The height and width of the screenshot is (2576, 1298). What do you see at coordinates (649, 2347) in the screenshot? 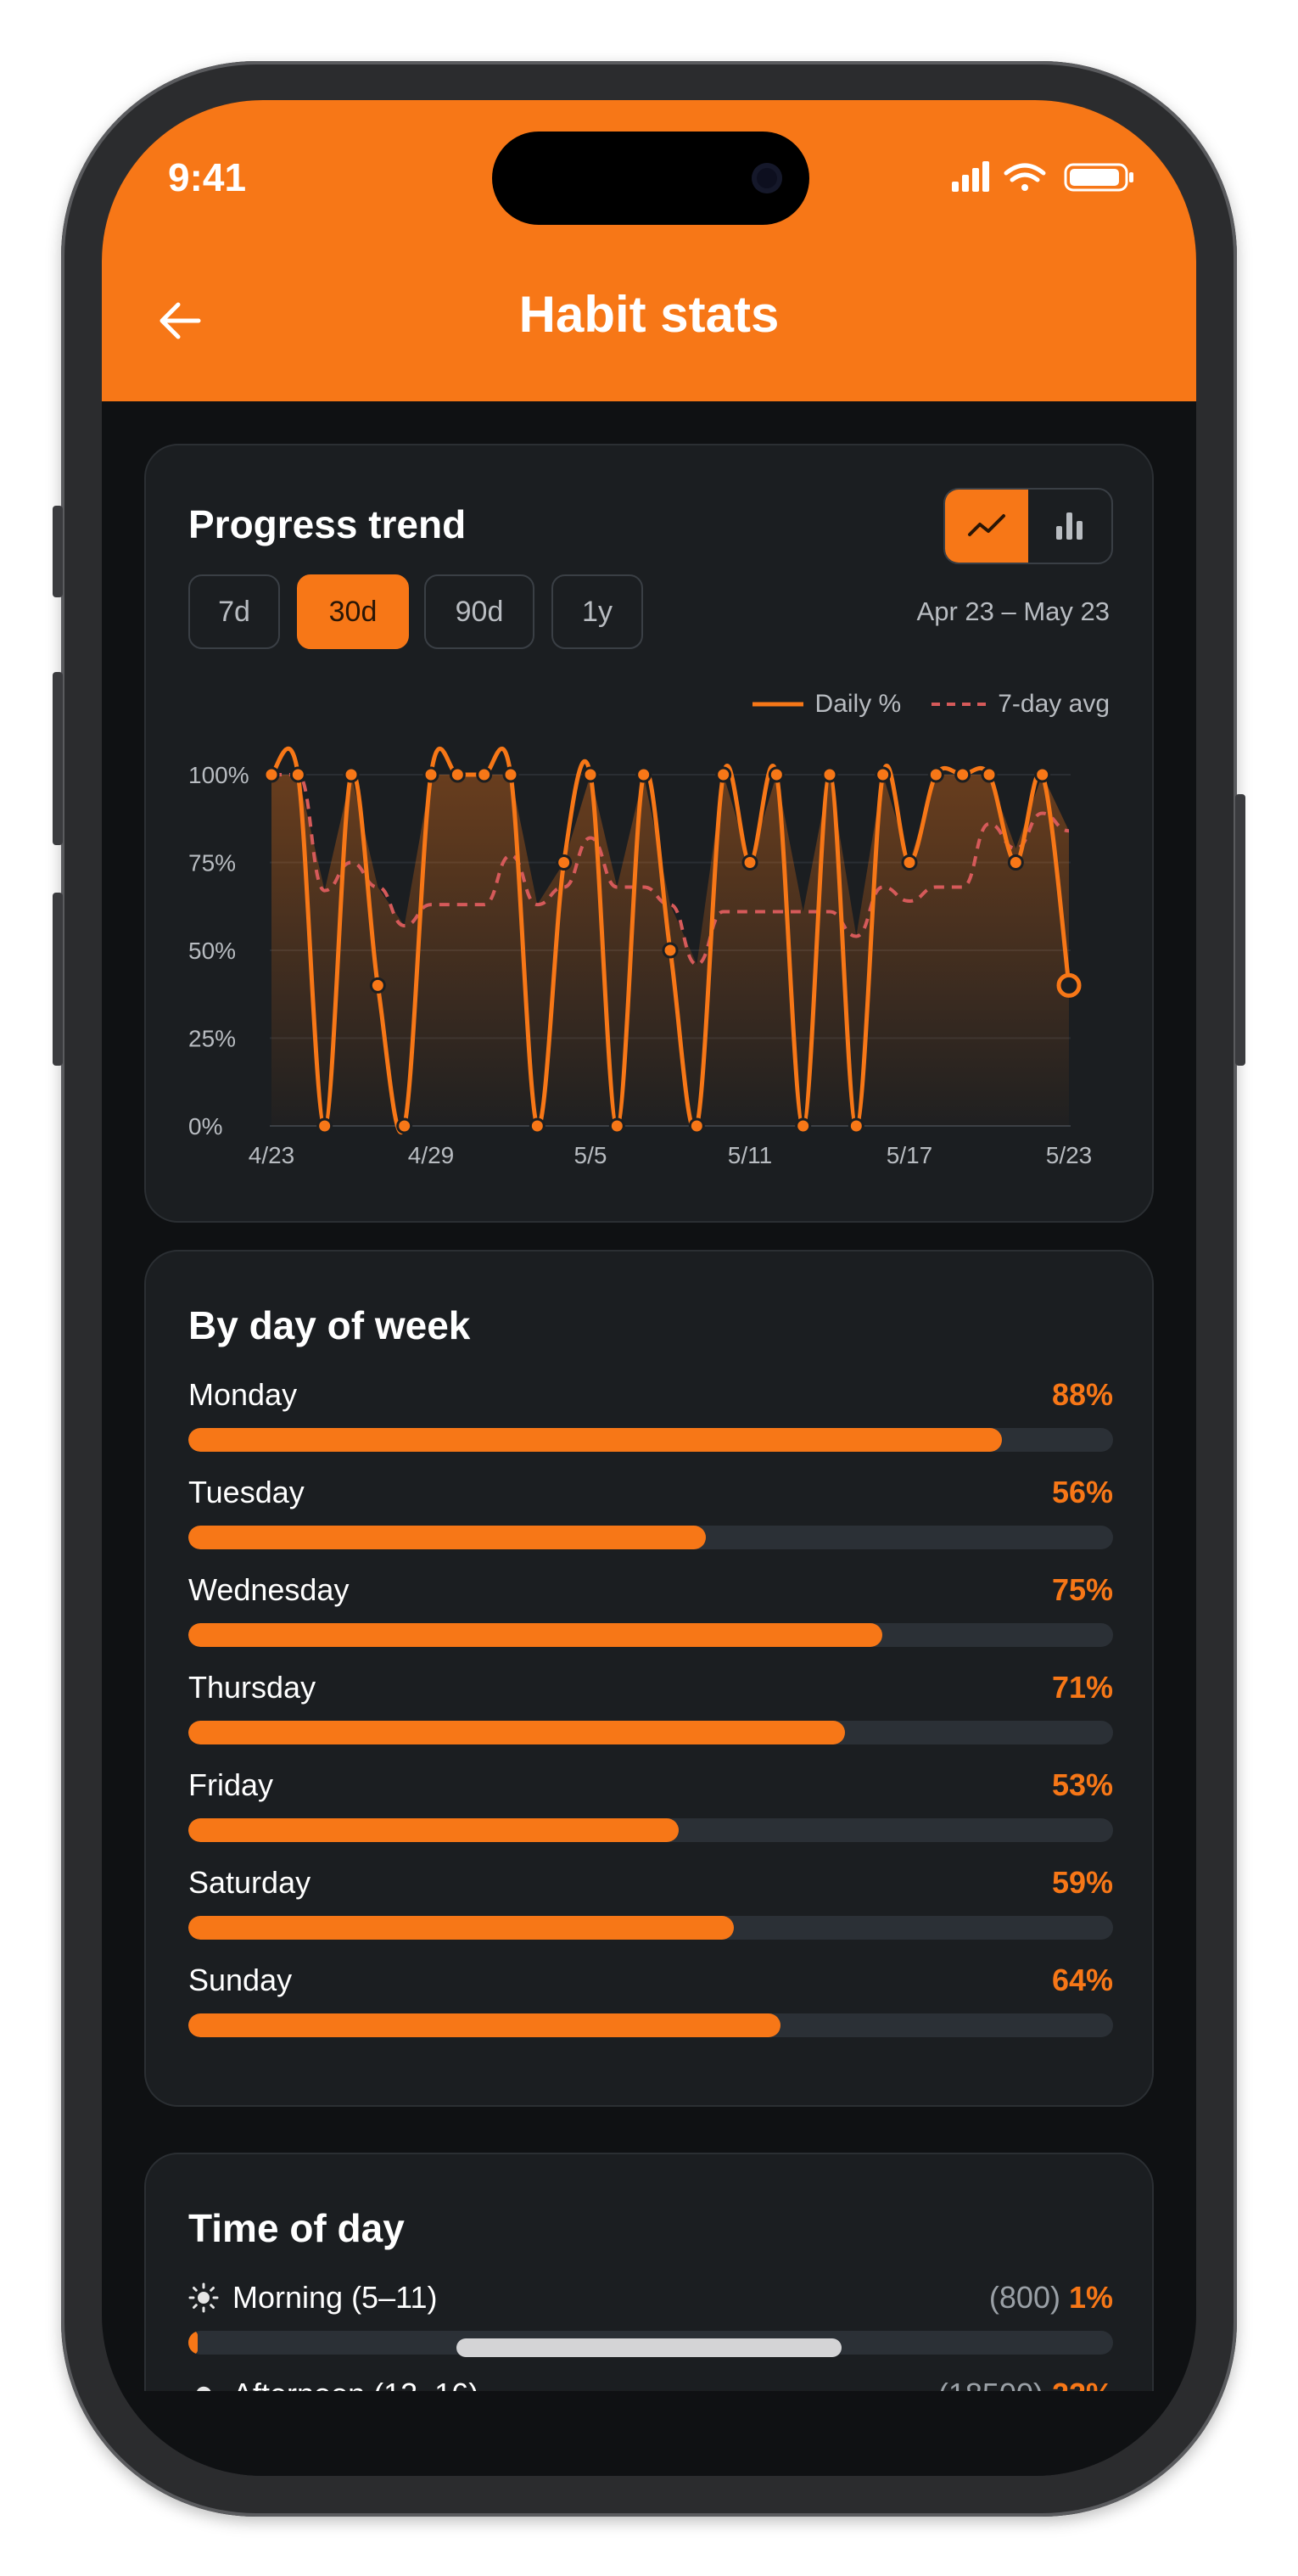
I see `home-indicator` at bounding box center [649, 2347].